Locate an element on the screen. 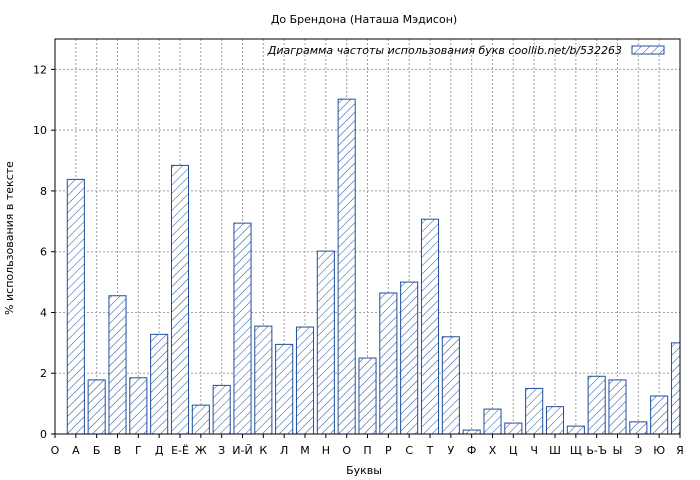 This screenshot has height=480, width=700. x-tick-label: Ч is located at coordinates (534, 450).